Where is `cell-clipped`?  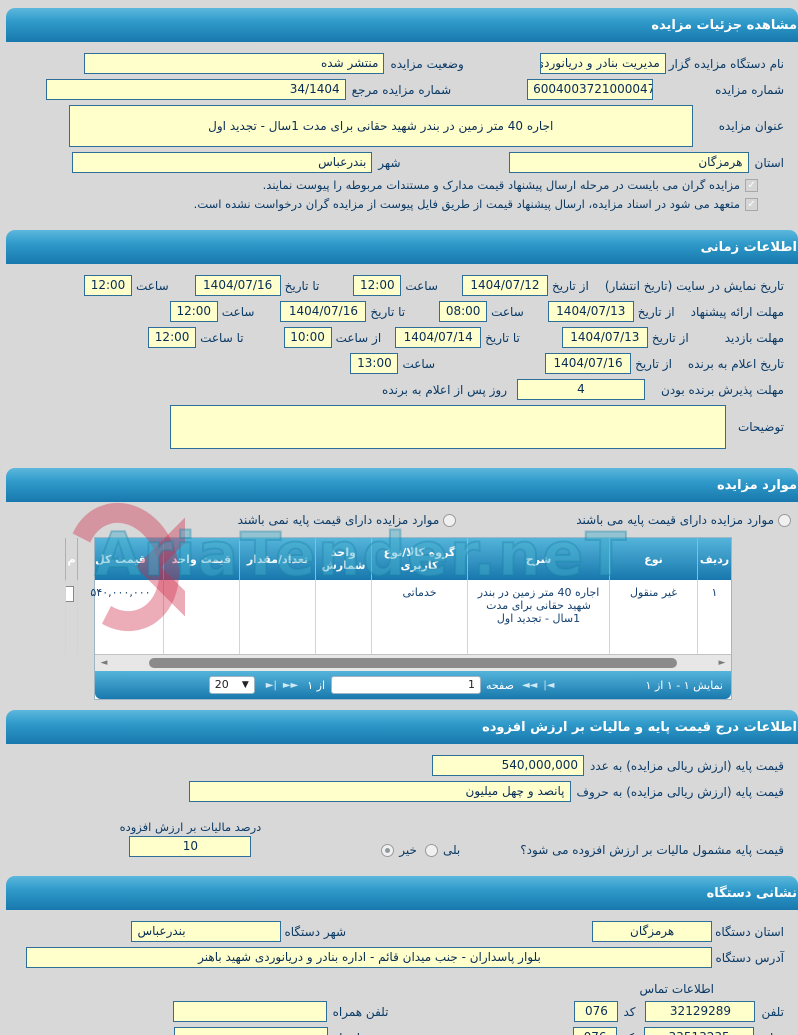
cell-clipped is located at coordinates (71, 617).